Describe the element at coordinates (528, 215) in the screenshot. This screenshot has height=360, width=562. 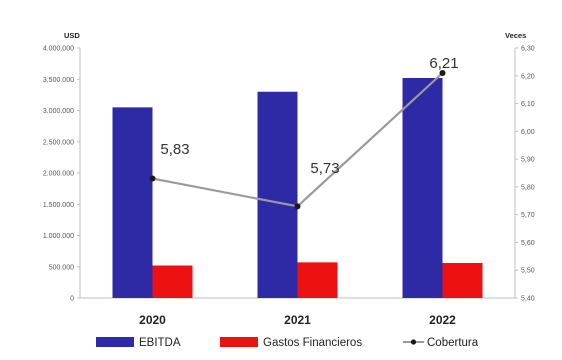
I see `right-tick-label: 5,70` at that location.